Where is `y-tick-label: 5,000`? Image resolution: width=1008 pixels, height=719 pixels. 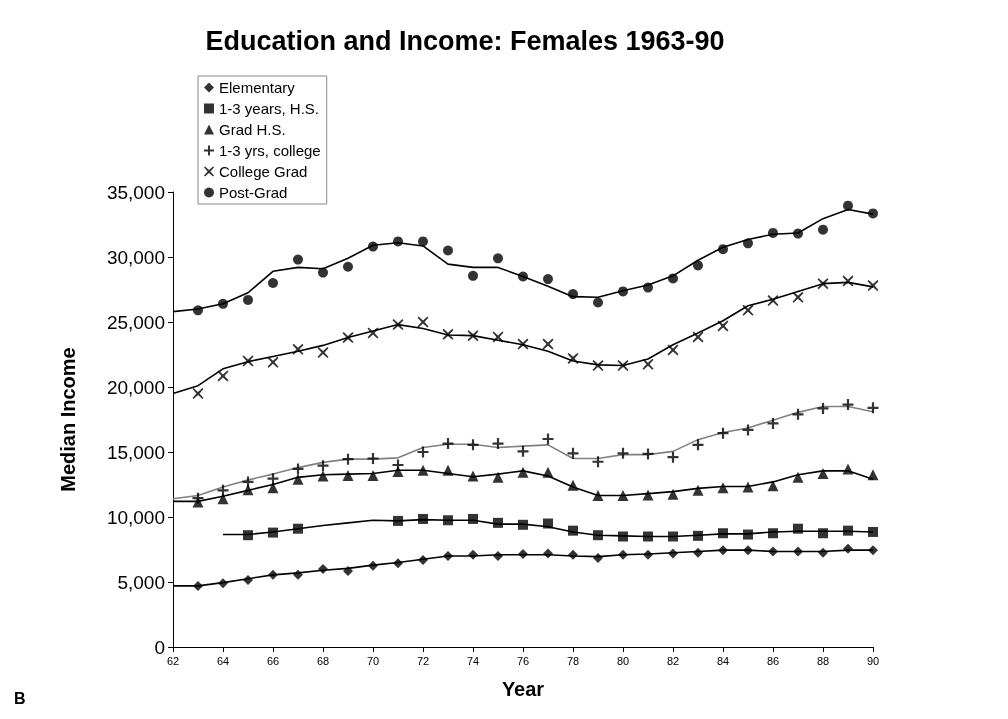
y-tick-label: 5,000 is located at coordinates (141, 582).